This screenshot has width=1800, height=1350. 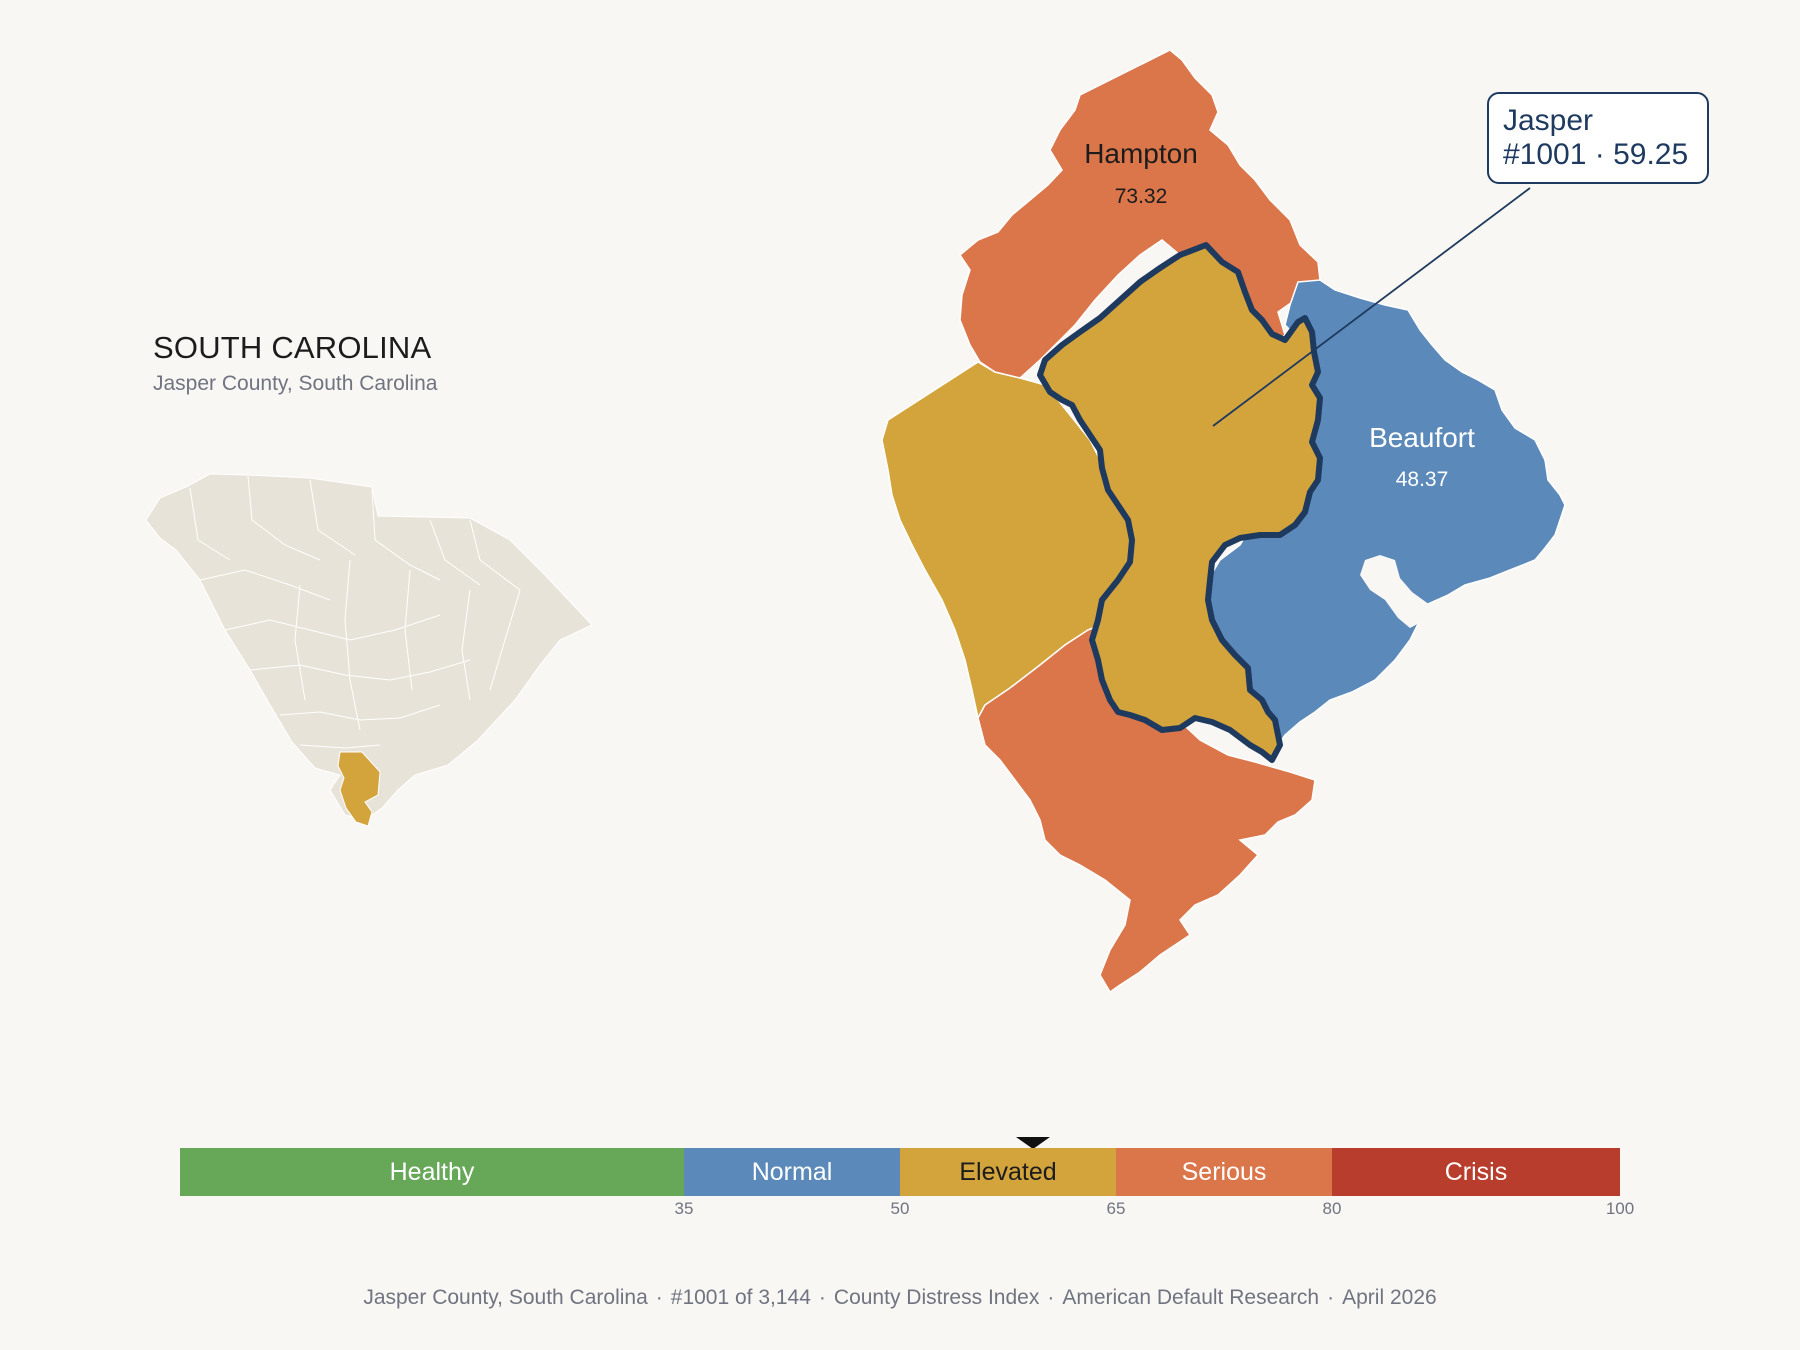 I want to click on footer-item: #1001 of 3,144, so click(x=740, y=1297).